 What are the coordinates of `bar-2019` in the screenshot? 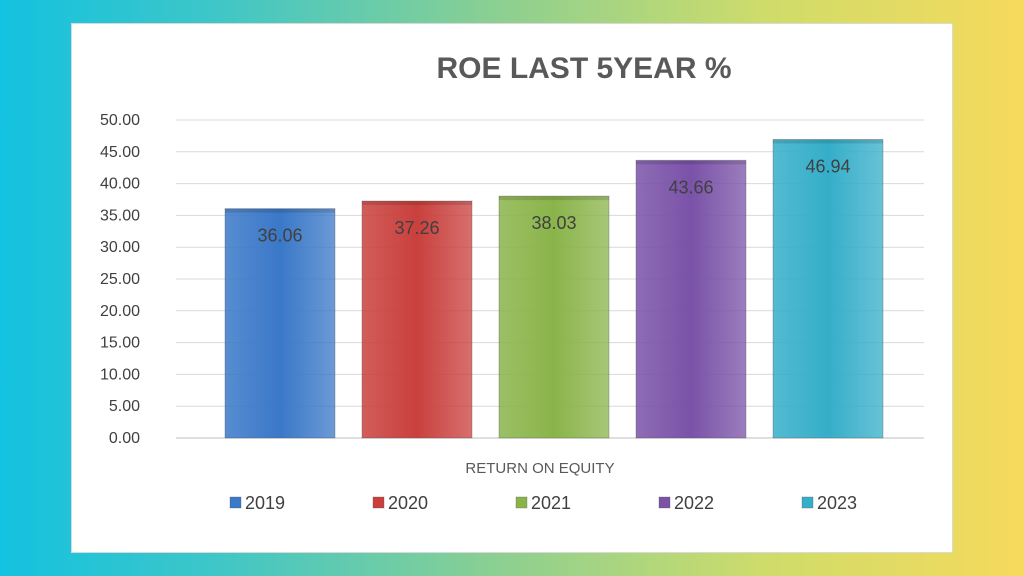 It's located at (280, 323).